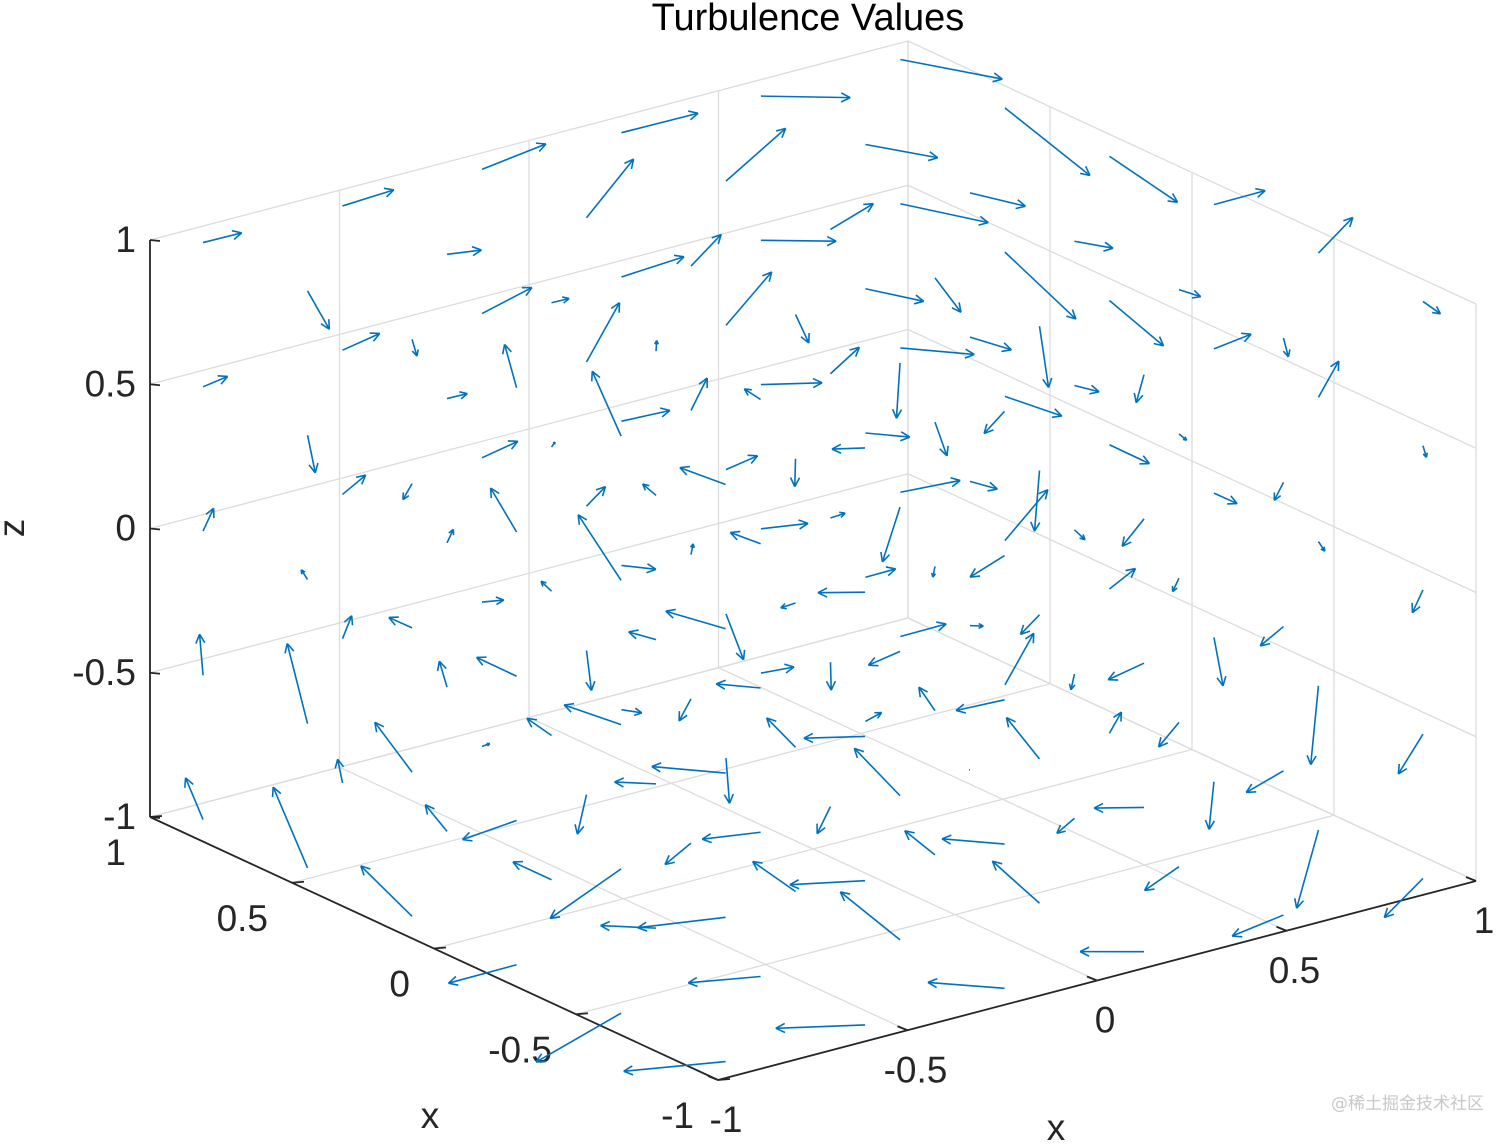 Image resolution: width=1512 pixels, height=1144 pixels. What do you see at coordinates (902, 1028) in the screenshot?
I see `y-tick` at bounding box center [902, 1028].